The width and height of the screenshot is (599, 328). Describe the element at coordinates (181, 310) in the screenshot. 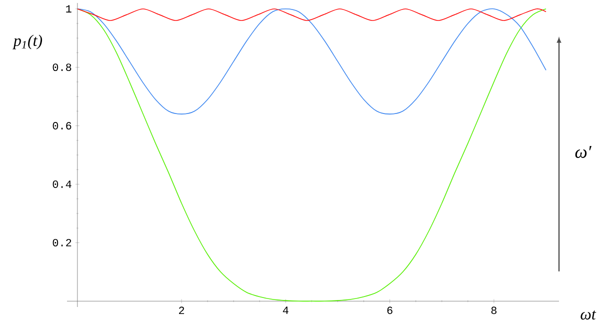

I see `x-tick-label: 2` at that location.